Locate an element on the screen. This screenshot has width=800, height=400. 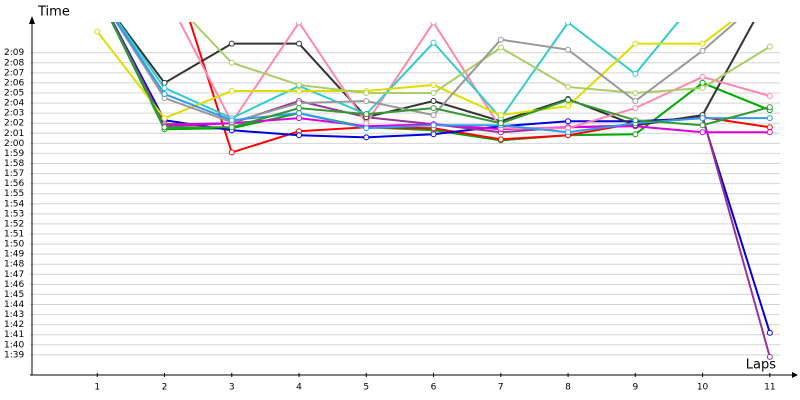
y-tick-label: 1:51 is located at coordinates (14, 235).